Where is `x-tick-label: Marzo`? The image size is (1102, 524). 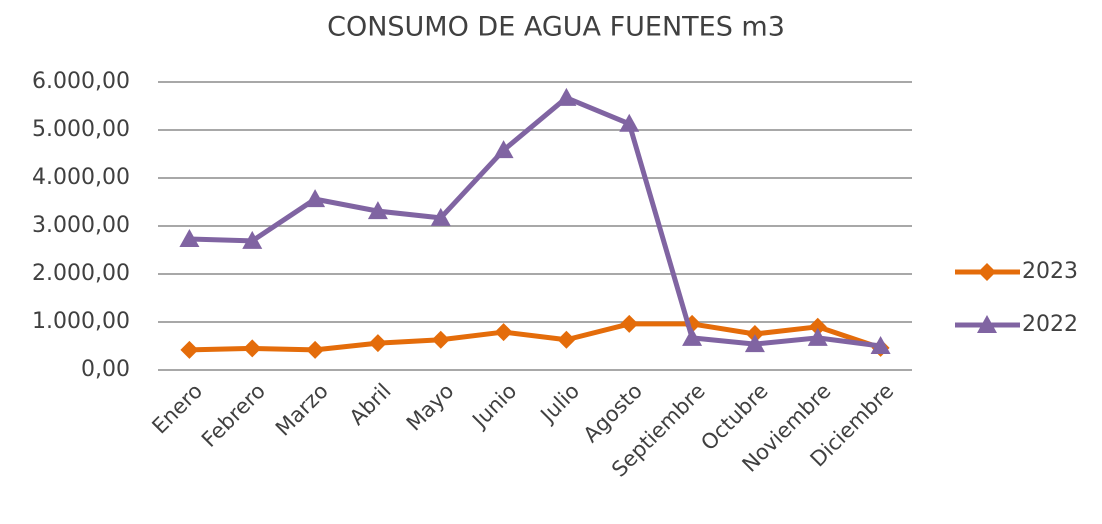 x-tick-label: Marzo is located at coordinates (302, 410).